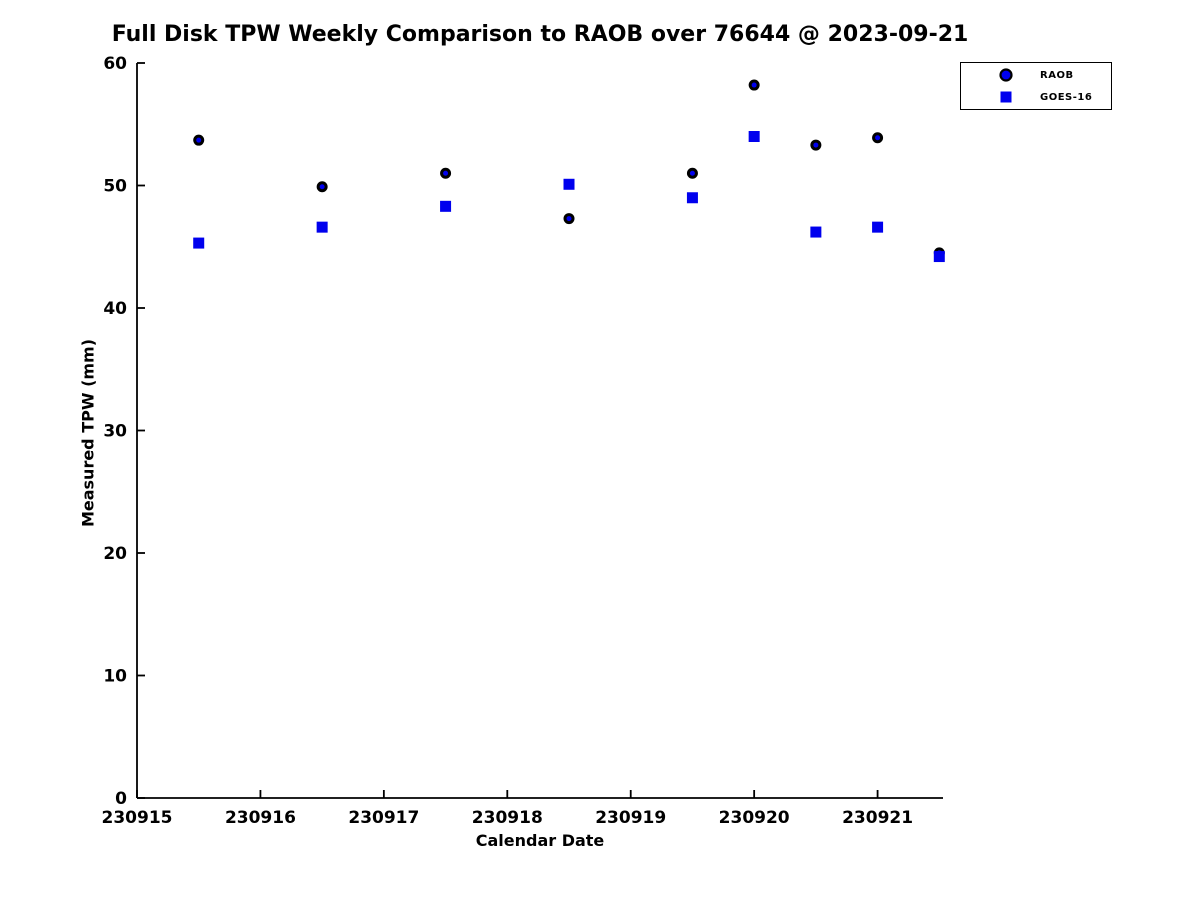 This screenshot has height=900, width=1200. I want to click on y-tick-label: 10, so click(115, 677).